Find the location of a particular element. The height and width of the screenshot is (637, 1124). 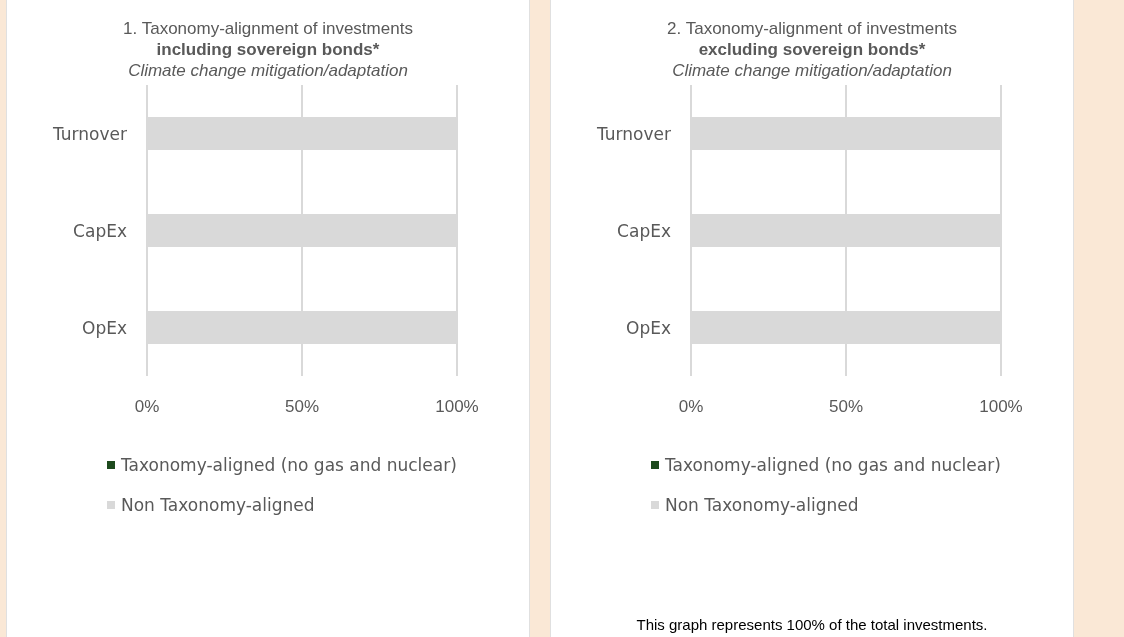

chart-title: 2. Taxonomy-alignment of investments excluding sovereign bonds* is located at coordinates (812, 39).